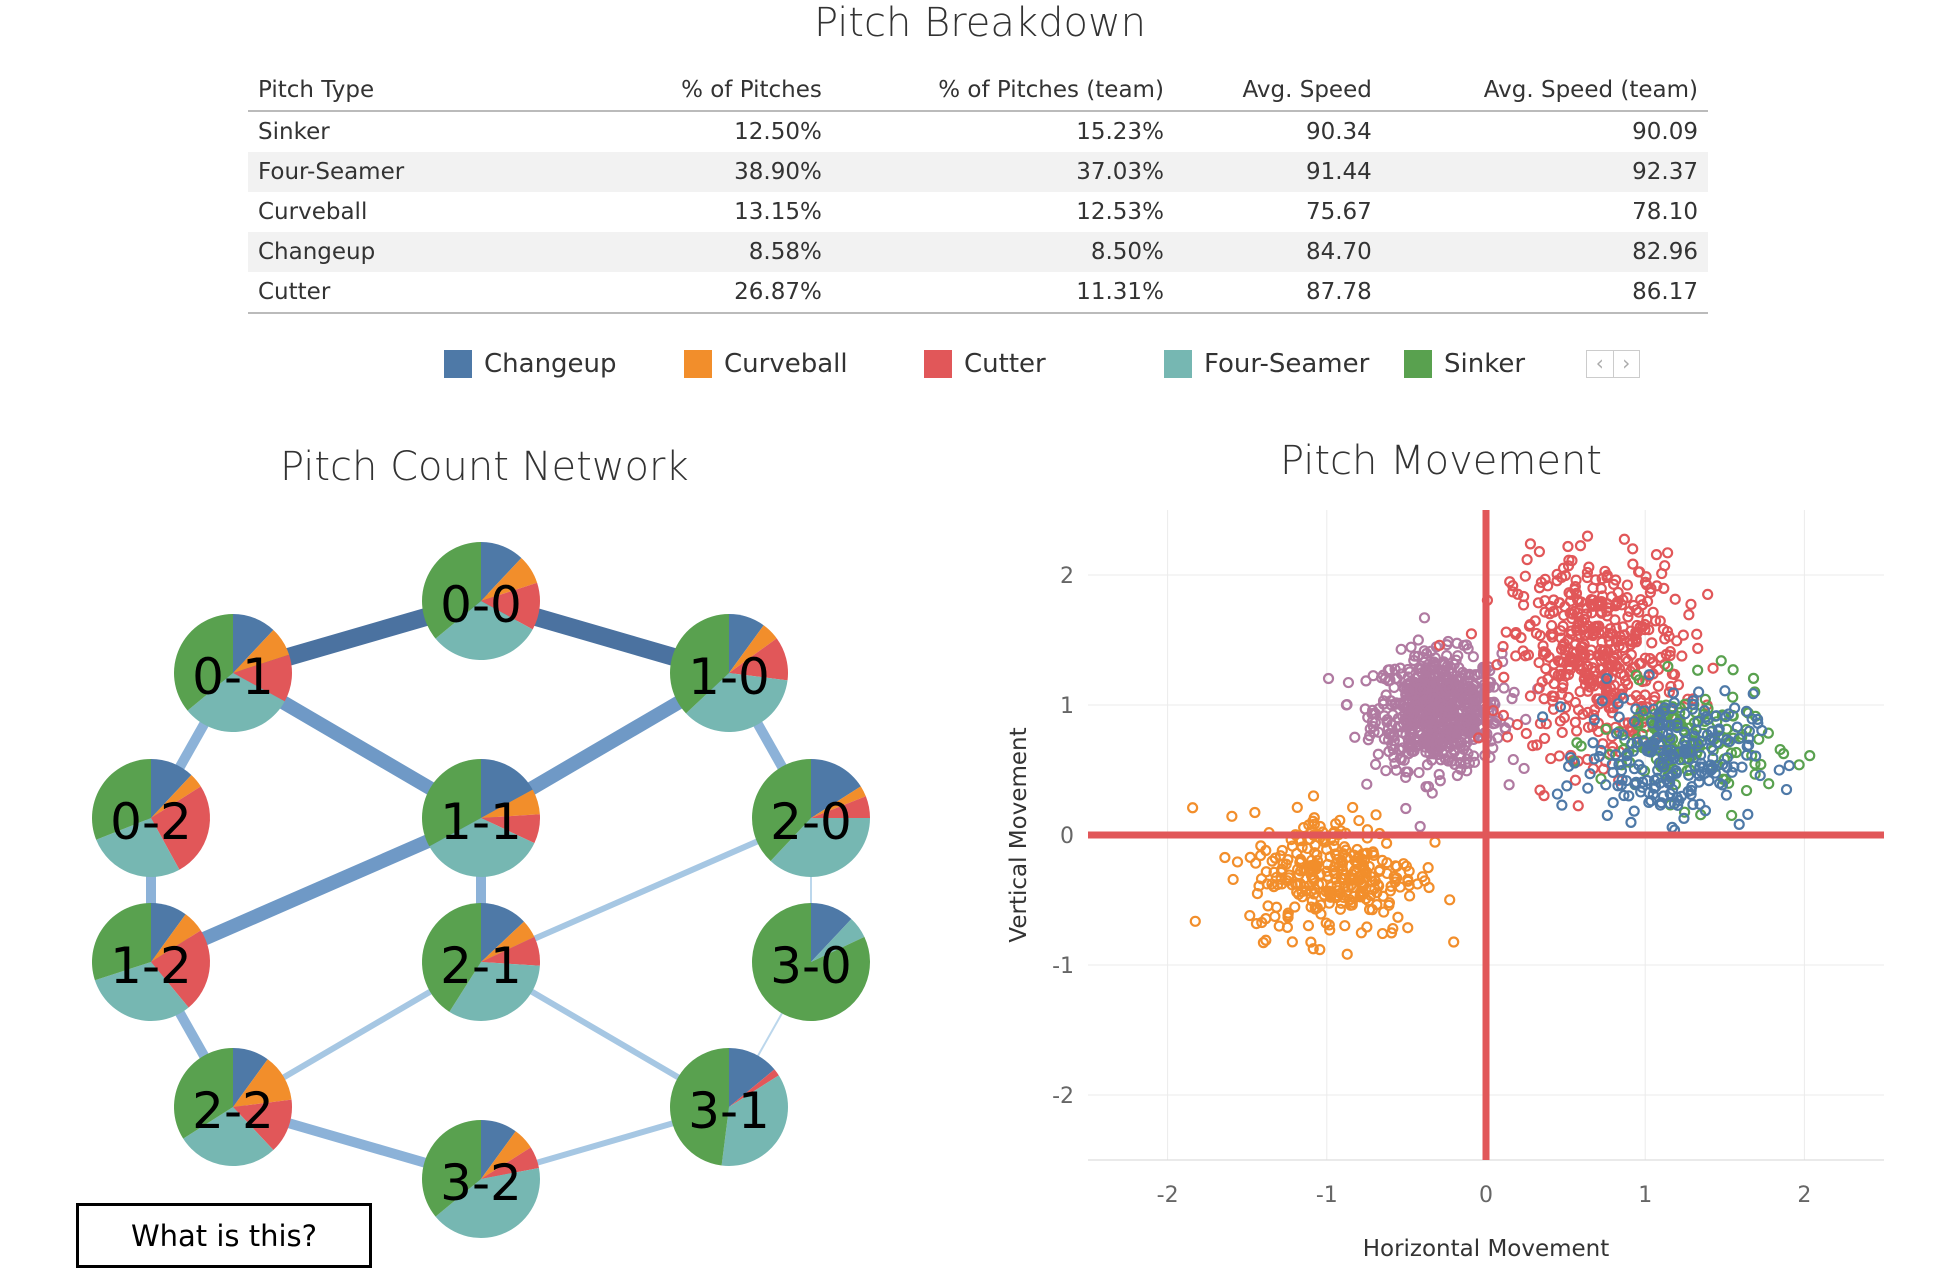  I want to click on network-node: 2-0, so click(811, 818).